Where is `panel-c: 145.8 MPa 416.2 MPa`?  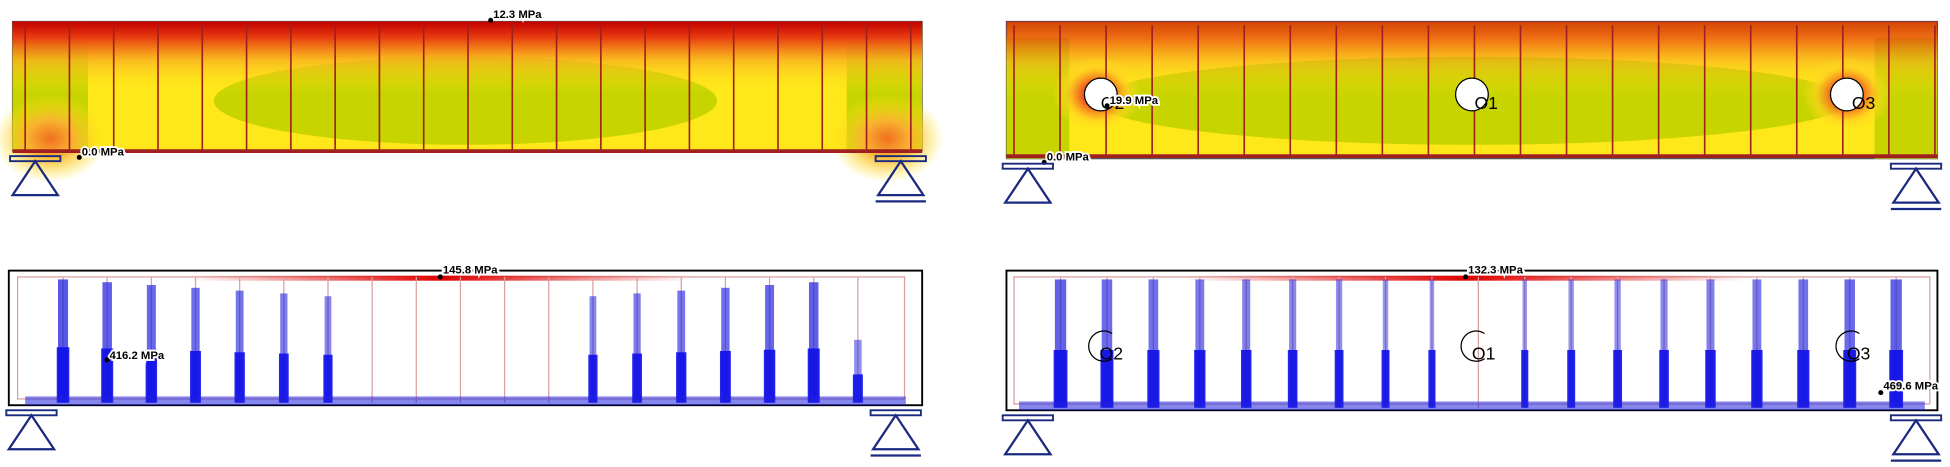 panel-c: 145.8 MPa 416.2 MPa is located at coordinates (465, 335).